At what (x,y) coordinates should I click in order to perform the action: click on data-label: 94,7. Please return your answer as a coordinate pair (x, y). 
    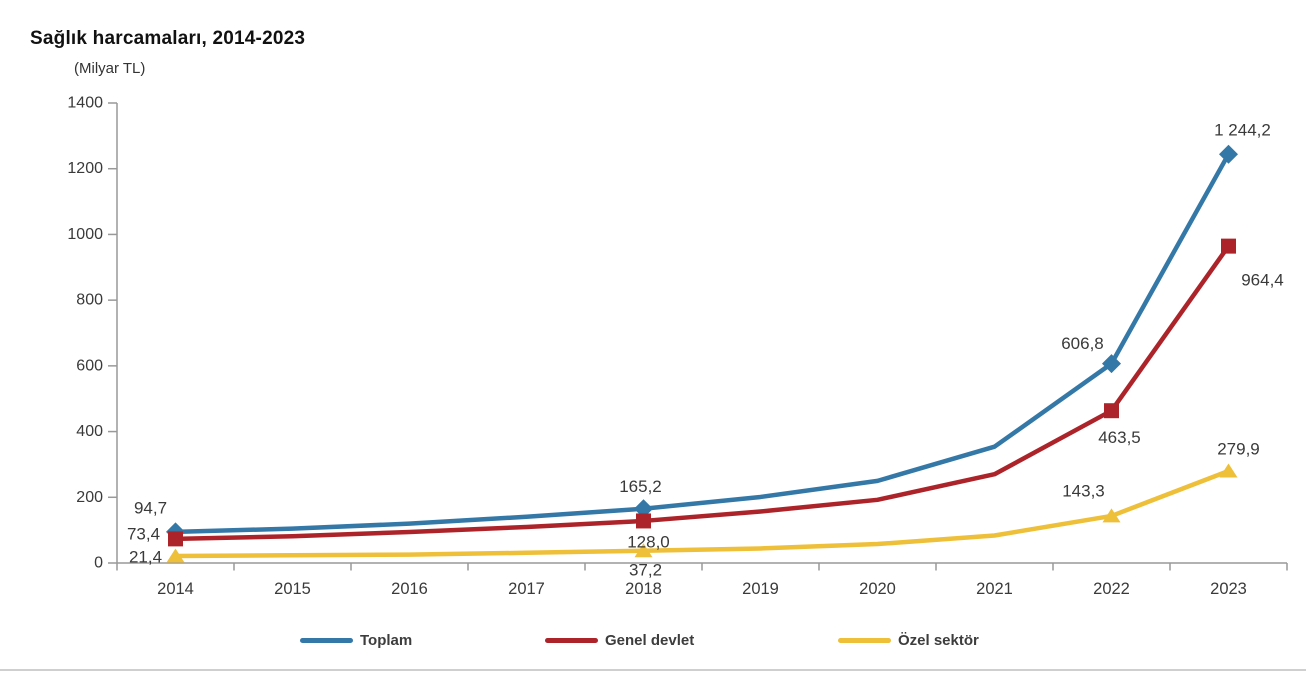
    Looking at the image, I should click on (150, 507).